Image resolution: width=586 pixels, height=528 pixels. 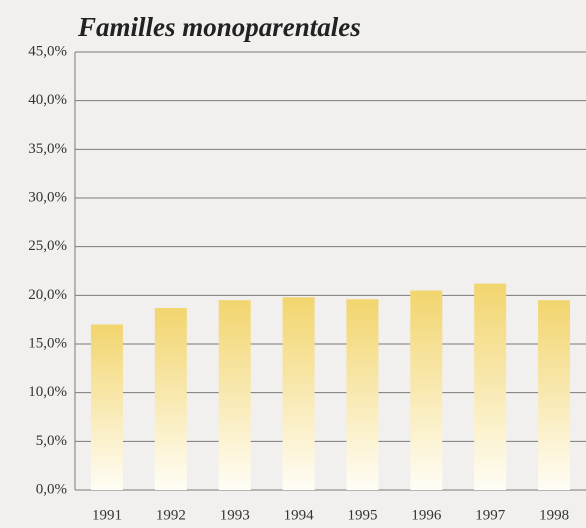 What do you see at coordinates (47, 149) in the screenshot?
I see `y-tick-label: 35,0%` at bounding box center [47, 149].